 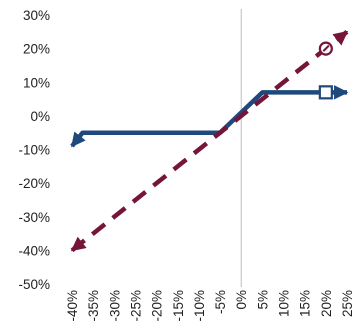 I want to click on y-tick-label: 10%, so click(x=36, y=82).